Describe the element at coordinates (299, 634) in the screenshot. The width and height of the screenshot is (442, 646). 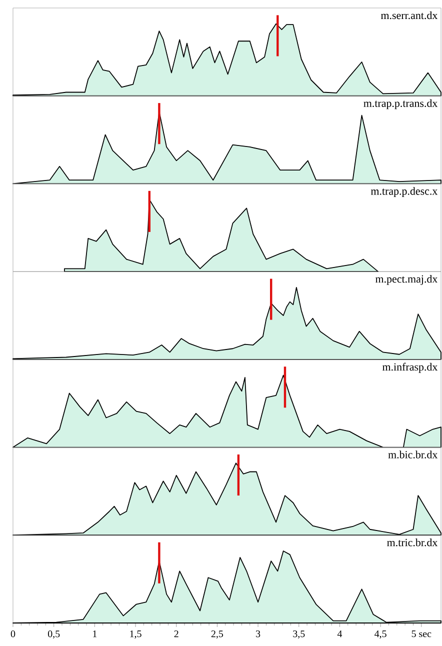
I see `x-tick-label: 3,5` at that location.